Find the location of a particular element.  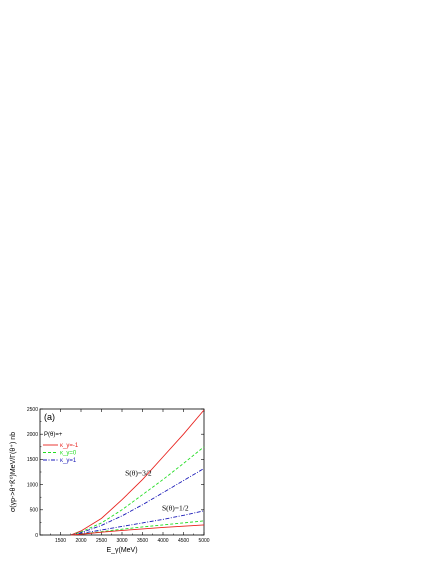

annotation-2: S(θ)=1/2 is located at coordinates (175, 507).